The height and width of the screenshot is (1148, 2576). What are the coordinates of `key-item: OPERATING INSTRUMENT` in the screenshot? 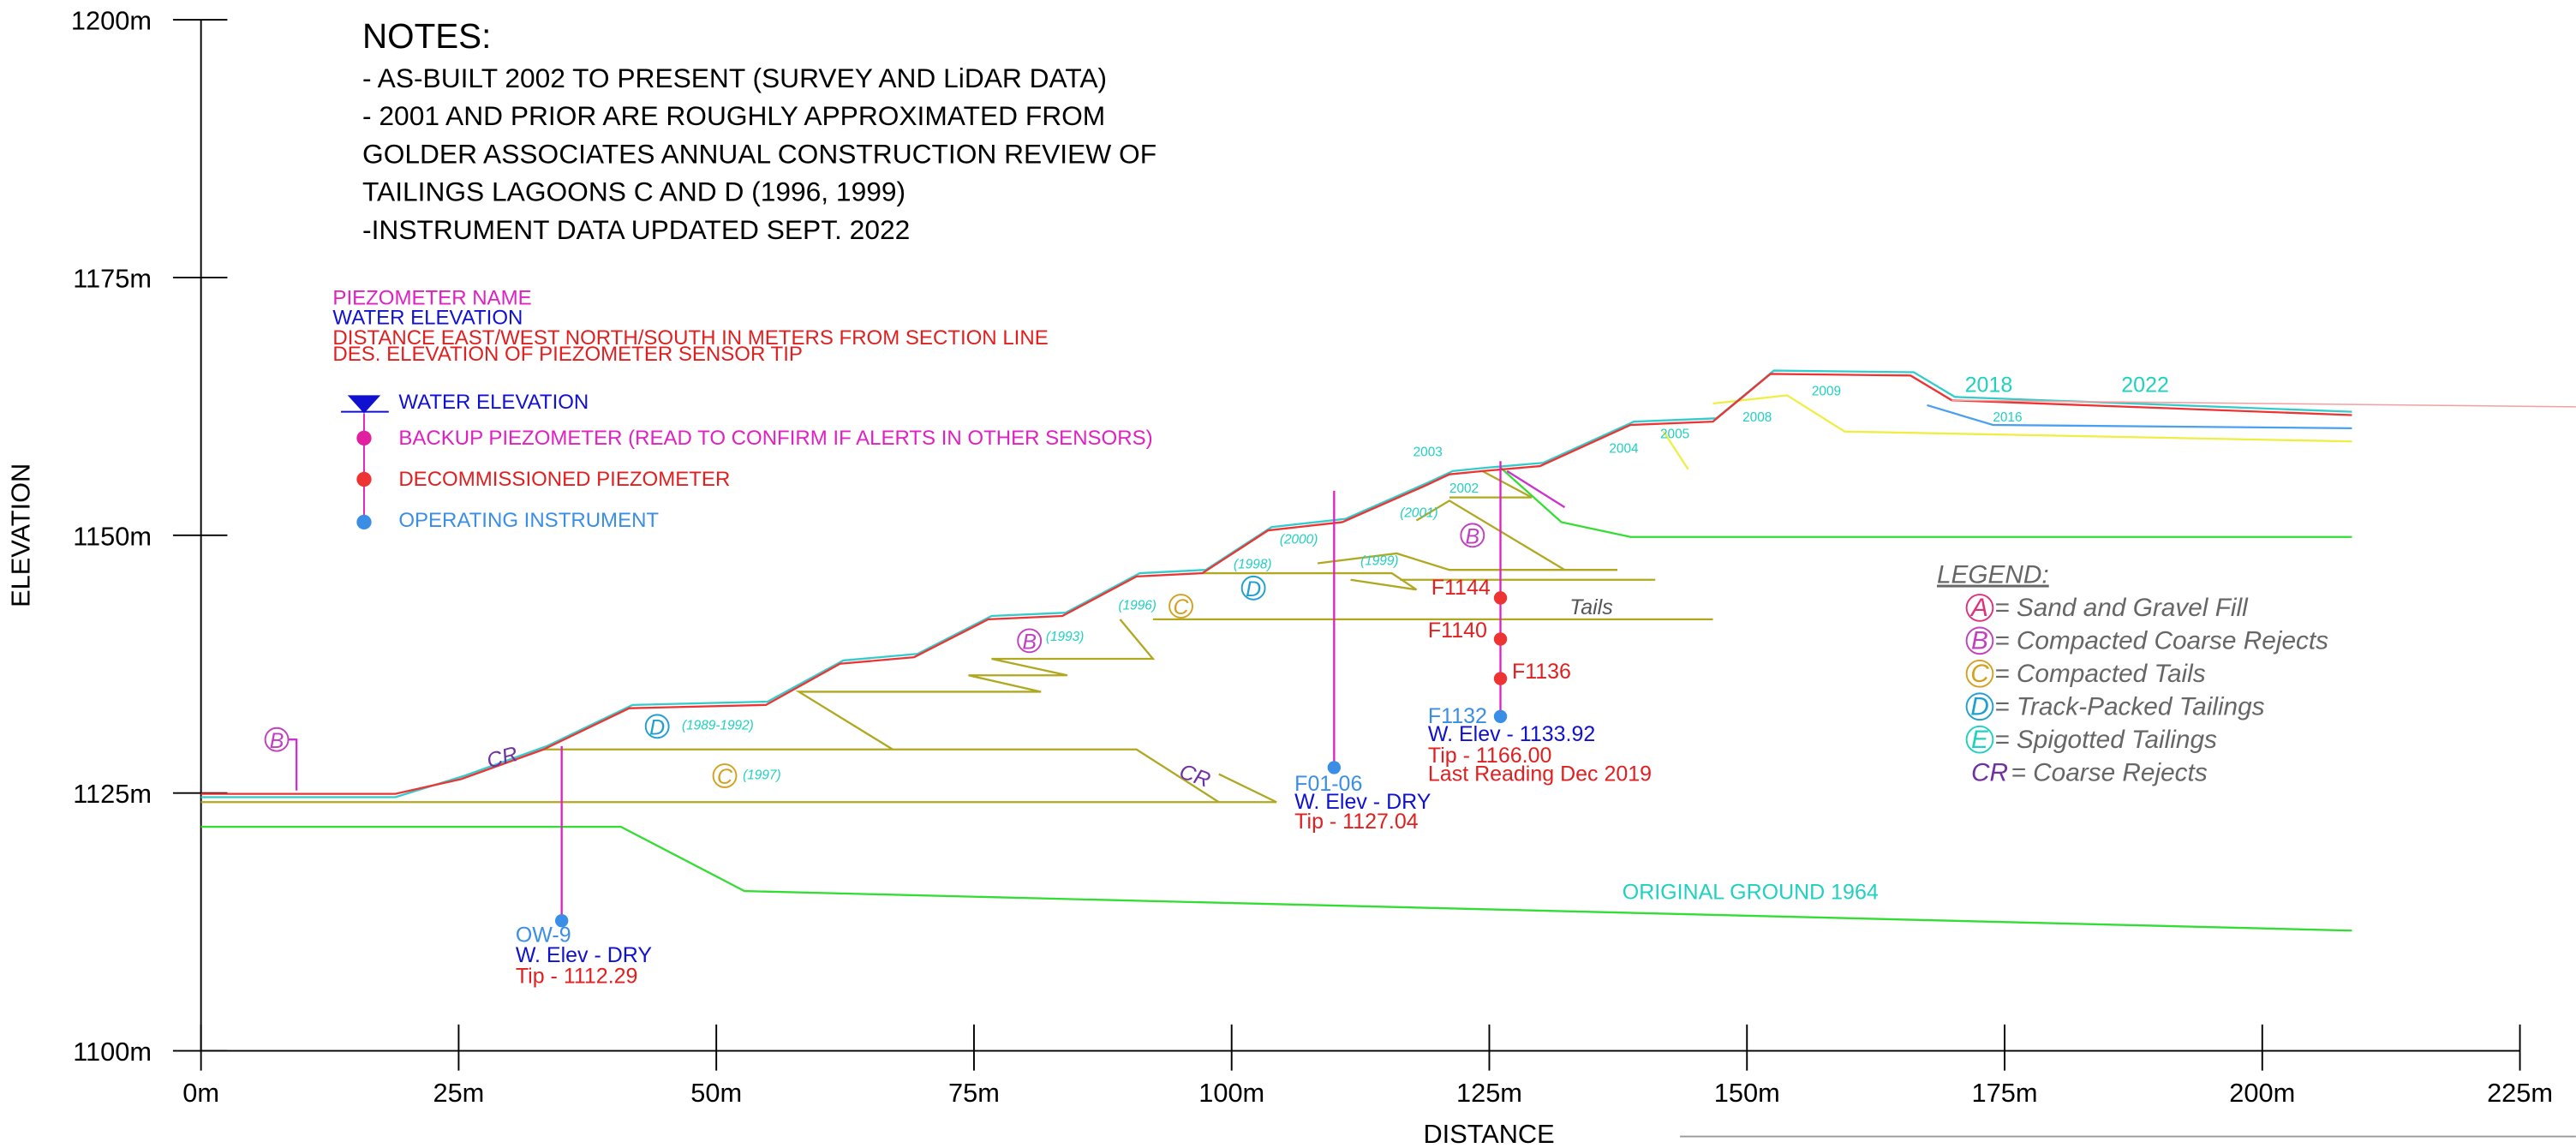 It's located at (529, 520).